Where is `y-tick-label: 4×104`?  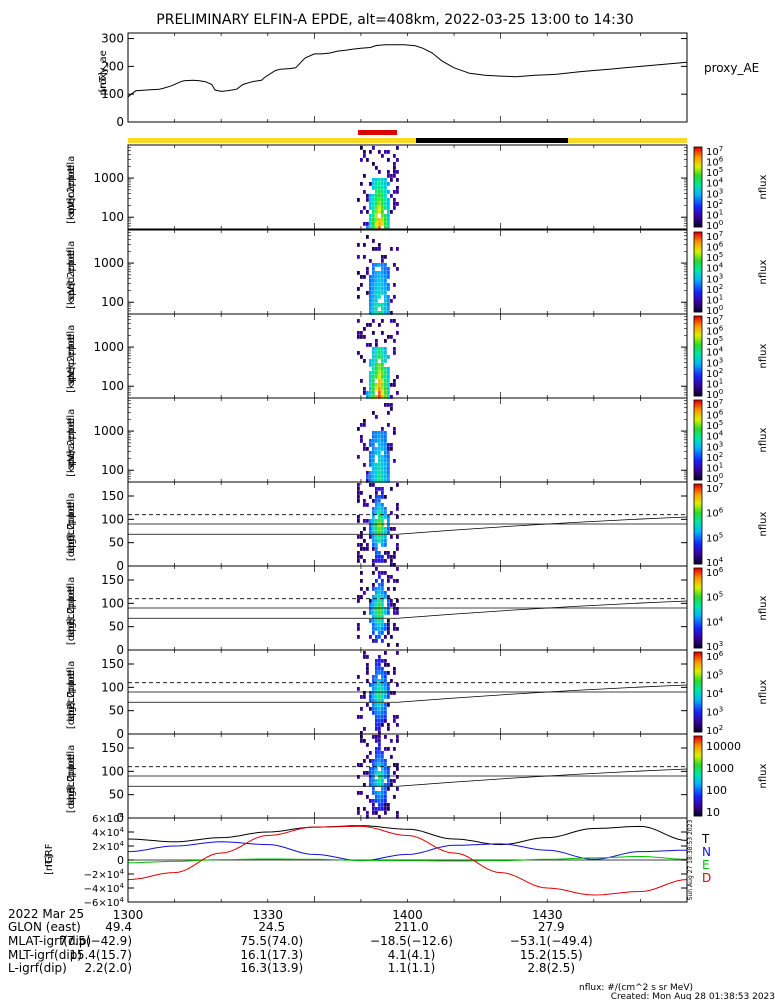 y-tick-label: 4×104 is located at coordinates (108, 832).